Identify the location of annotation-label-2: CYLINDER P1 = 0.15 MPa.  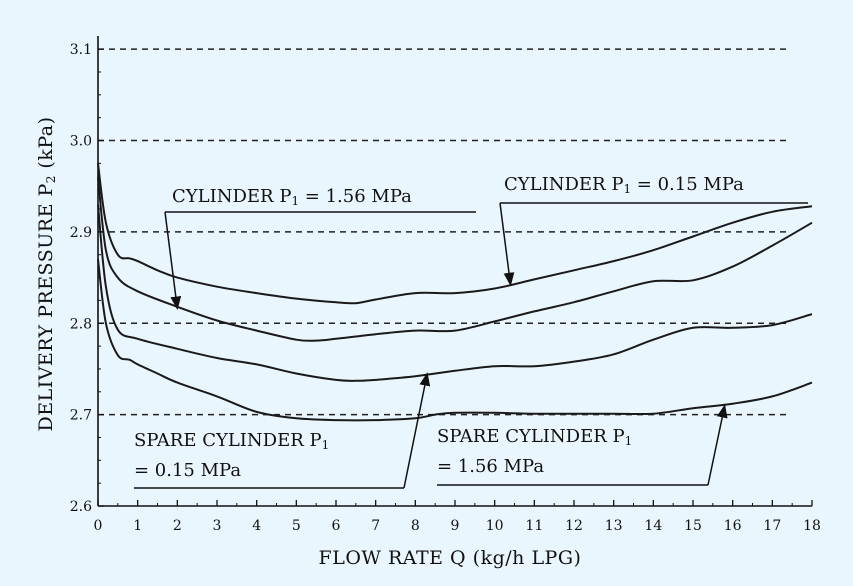
(624, 185).